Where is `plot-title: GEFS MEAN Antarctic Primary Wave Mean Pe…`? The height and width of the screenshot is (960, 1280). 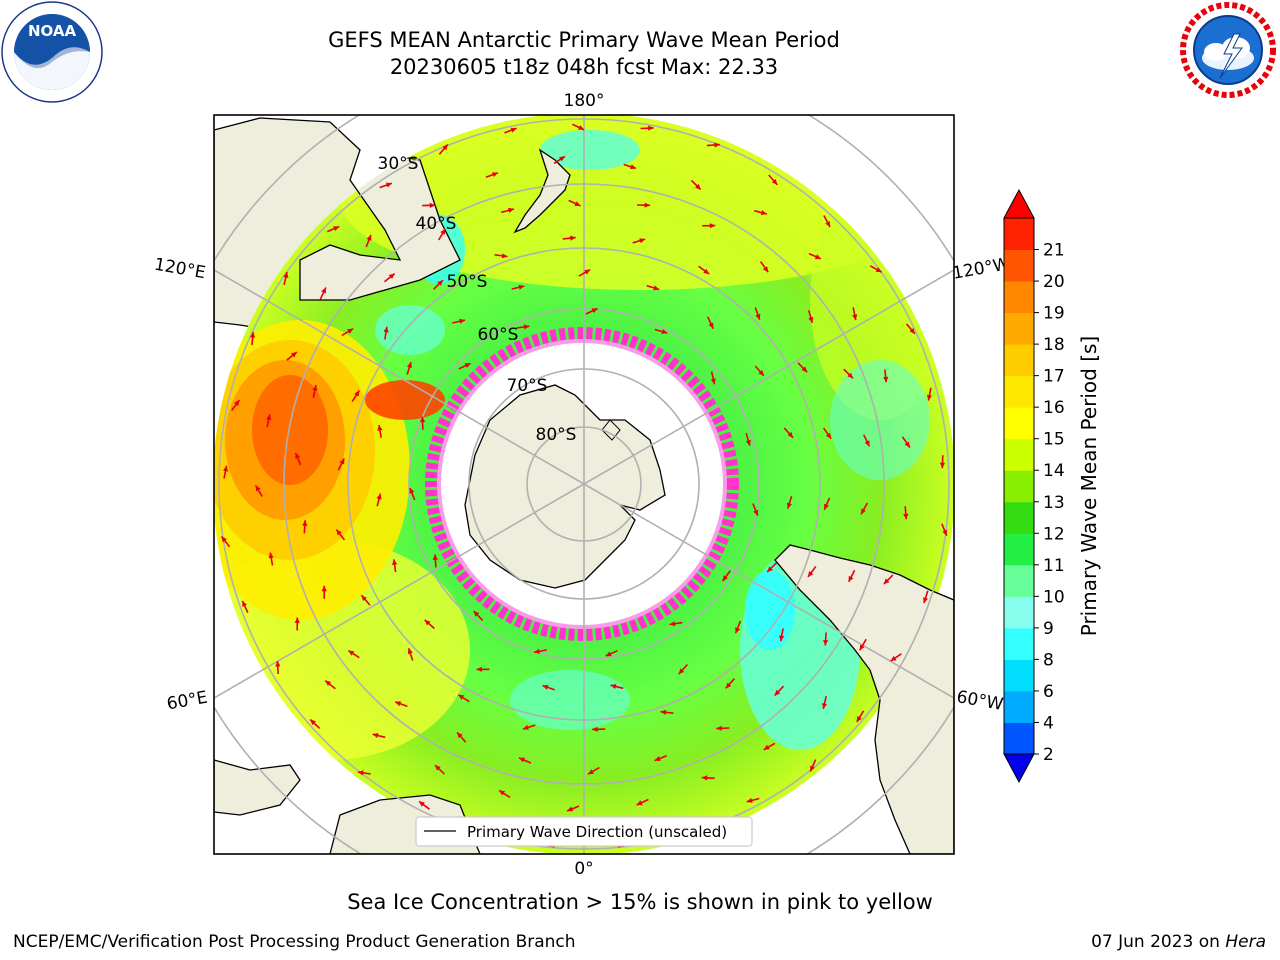 plot-title: GEFS MEAN Antarctic Primary Wave Mean Pe… is located at coordinates (584, 40).